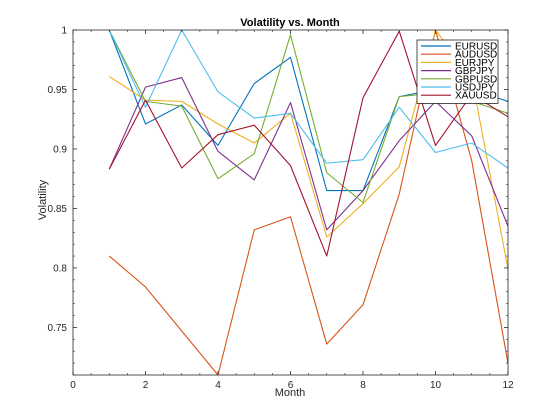 The width and height of the screenshot is (560, 420). What do you see at coordinates (58, 90) in the screenshot?
I see `y-tick-label: 0.95` at bounding box center [58, 90].